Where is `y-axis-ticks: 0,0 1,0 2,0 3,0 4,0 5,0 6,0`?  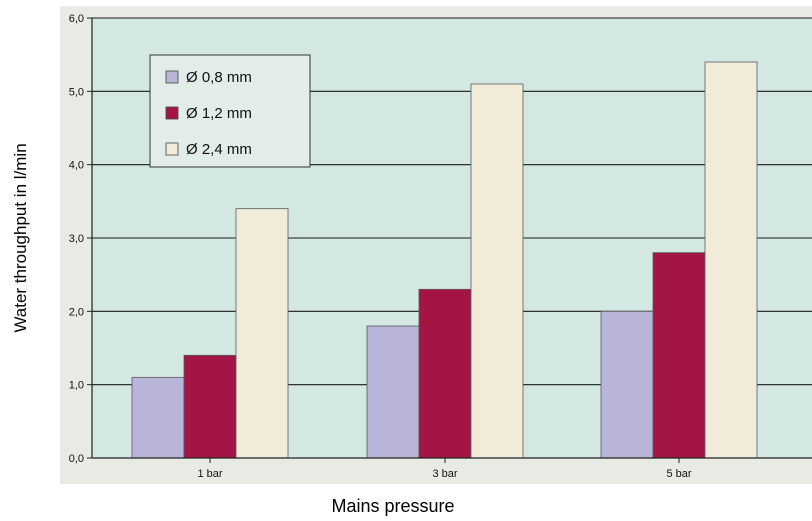
y-axis-ticks: 0,0 1,0 2,0 3,0 4,0 5,0 6,0 is located at coordinates (80, 239).